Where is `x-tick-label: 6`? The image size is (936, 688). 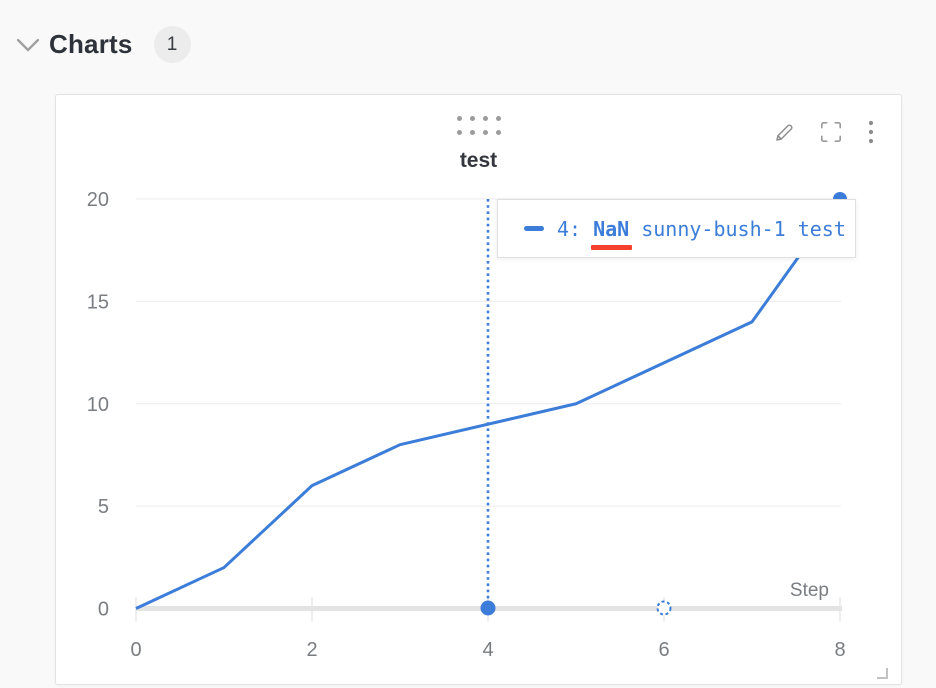
x-tick-label: 6 is located at coordinates (663, 650).